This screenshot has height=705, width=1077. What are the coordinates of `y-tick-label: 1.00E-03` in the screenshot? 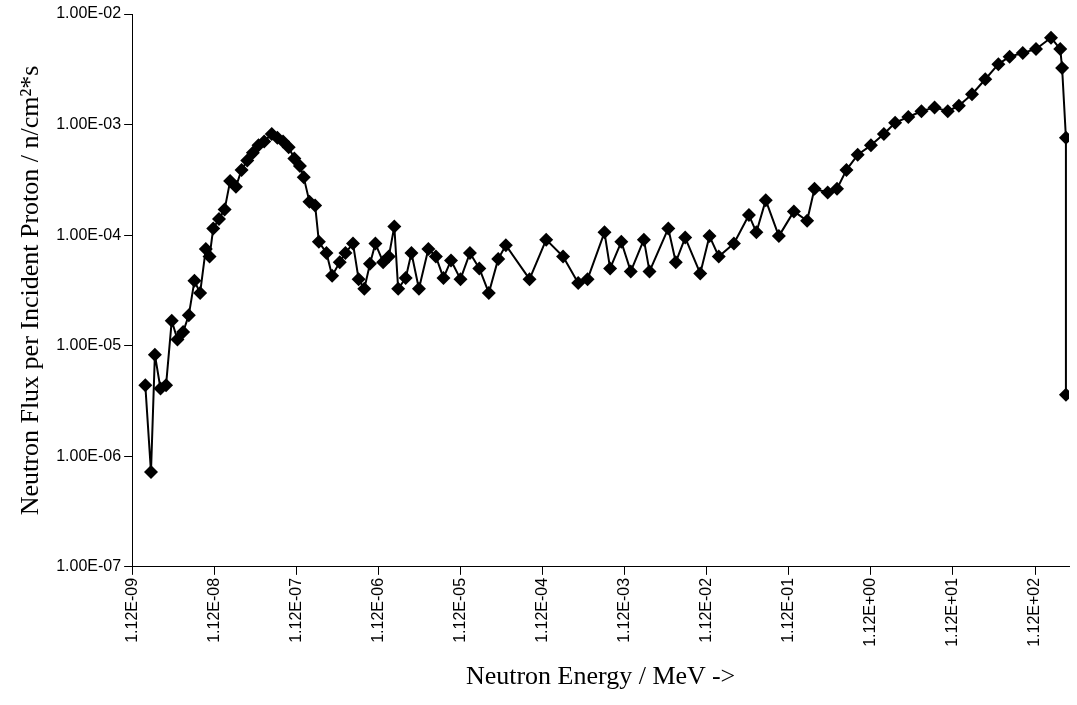 It's located at (89, 123).